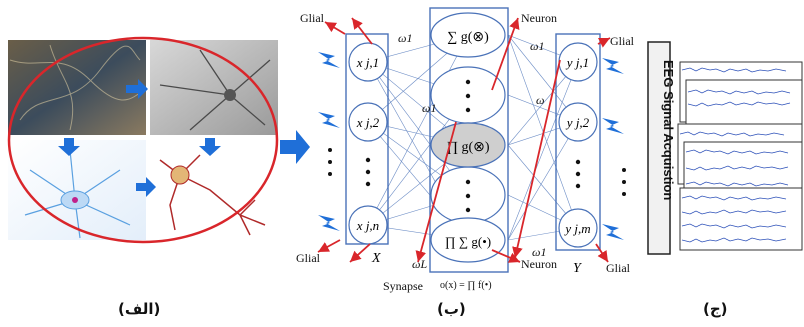 This screenshot has height=327, width=804. What do you see at coordinates (468, 37) in the screenshot?
I see `hidden-label-top: ∑ g(⊗)` at bounding box center [468, 37].